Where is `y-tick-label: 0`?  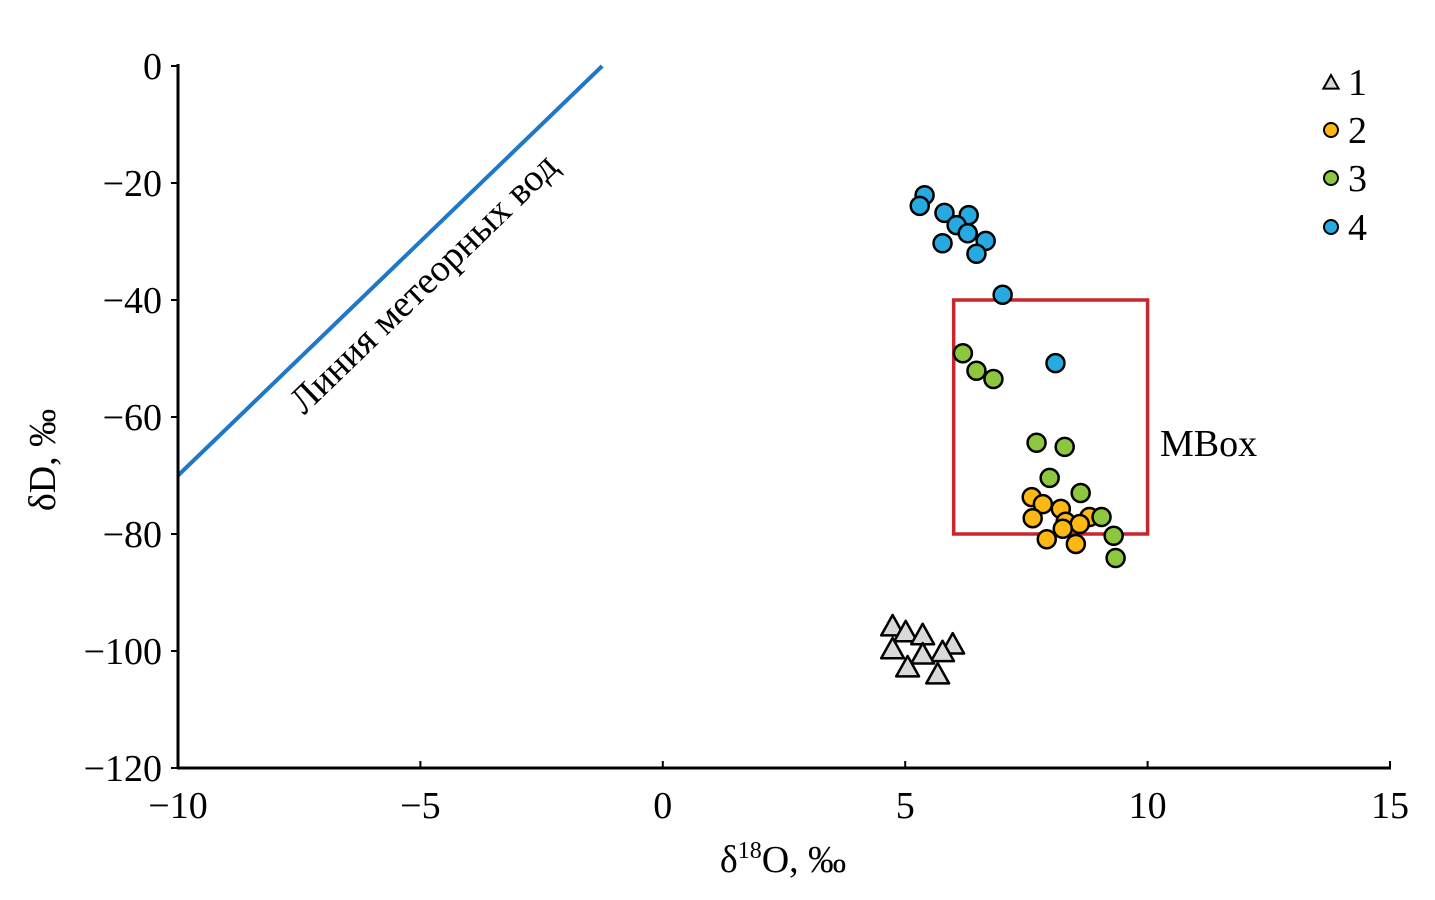 y-tick-label: 0 is located at coordinates (152, 67).